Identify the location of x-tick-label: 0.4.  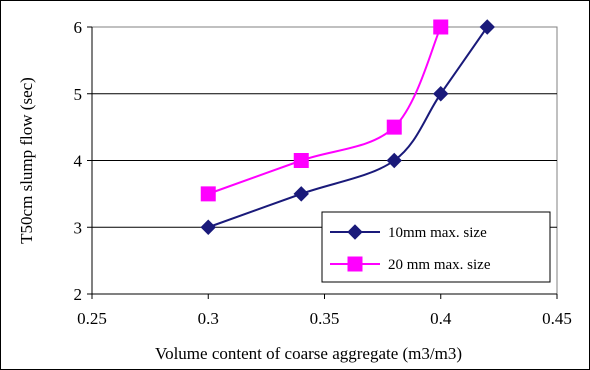
(441, 318).